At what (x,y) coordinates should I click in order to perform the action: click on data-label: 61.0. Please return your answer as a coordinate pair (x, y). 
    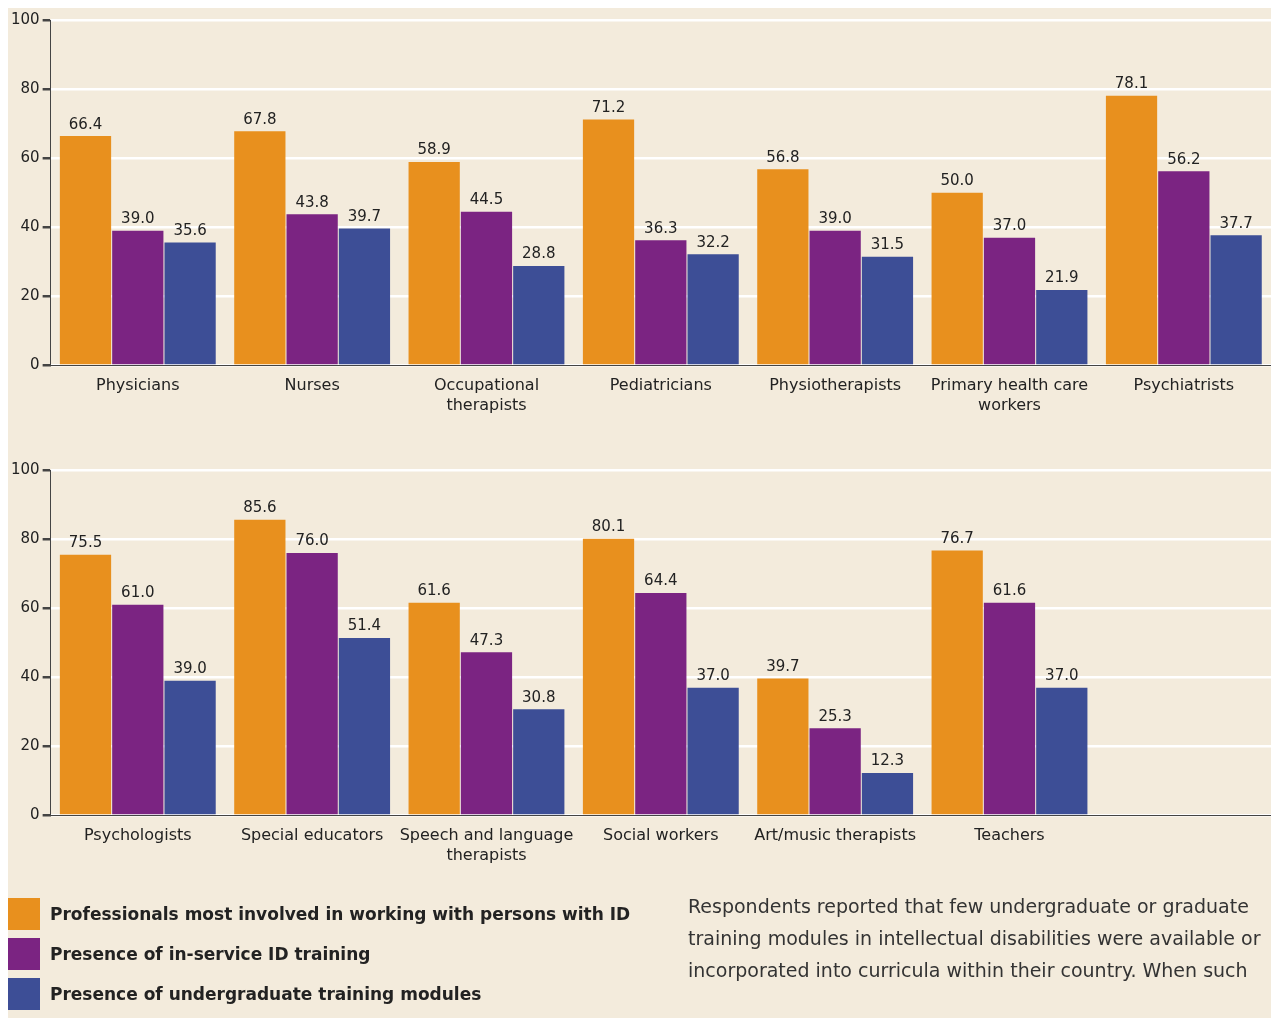
    Looking at the image, I should click on (138, 592).